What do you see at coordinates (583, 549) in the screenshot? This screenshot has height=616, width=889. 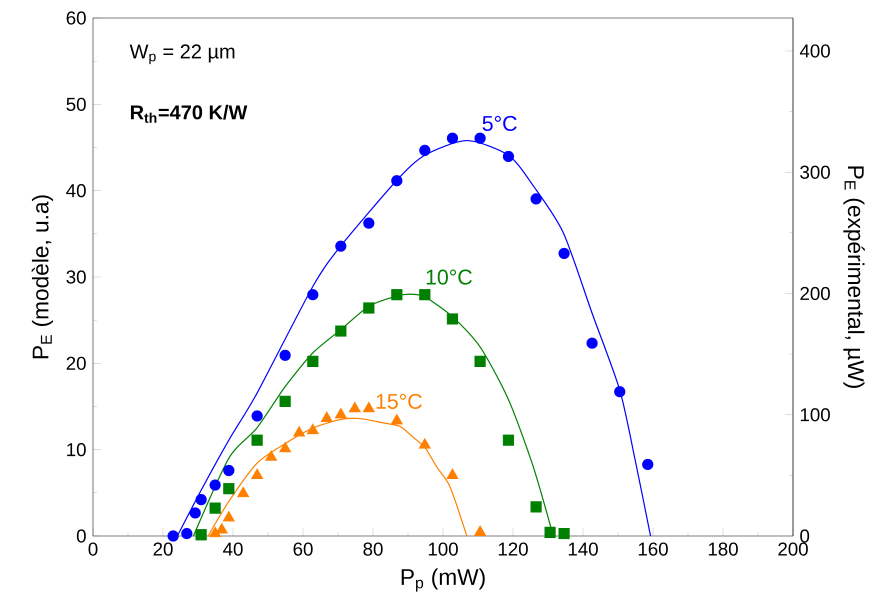 I see `x-tick-label: 140` at bounding box center [583, 549].